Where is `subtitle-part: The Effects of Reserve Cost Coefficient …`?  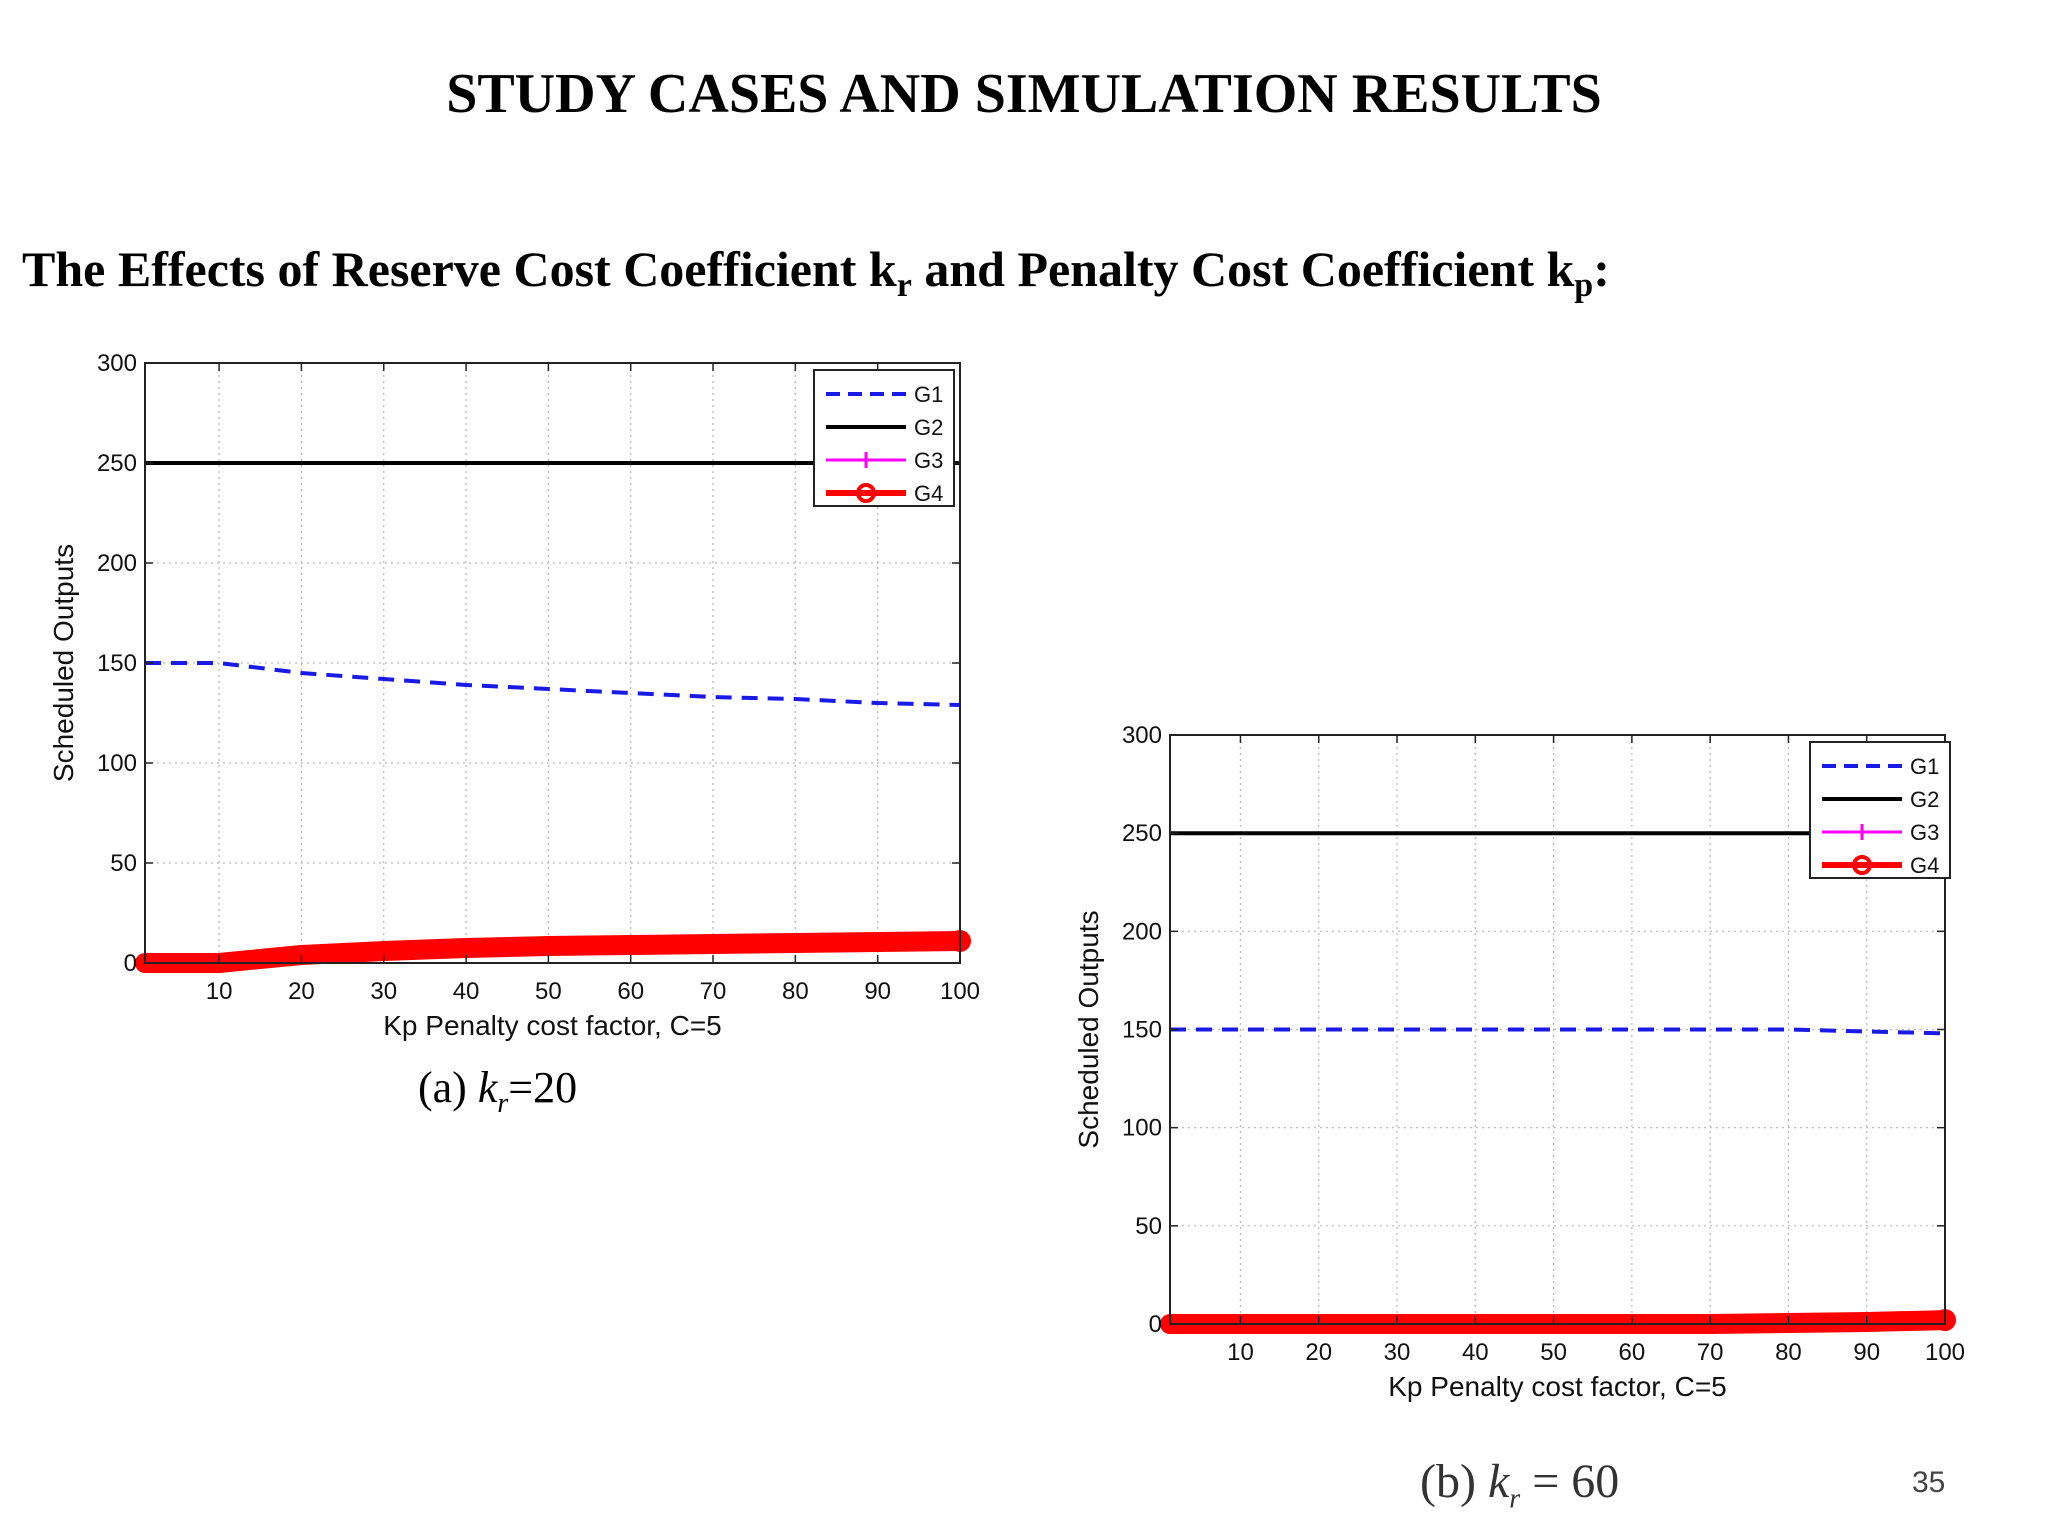
subtitle-part: The Effects of Reserve Cost Coefficient … is located at coordinates (459, 269).